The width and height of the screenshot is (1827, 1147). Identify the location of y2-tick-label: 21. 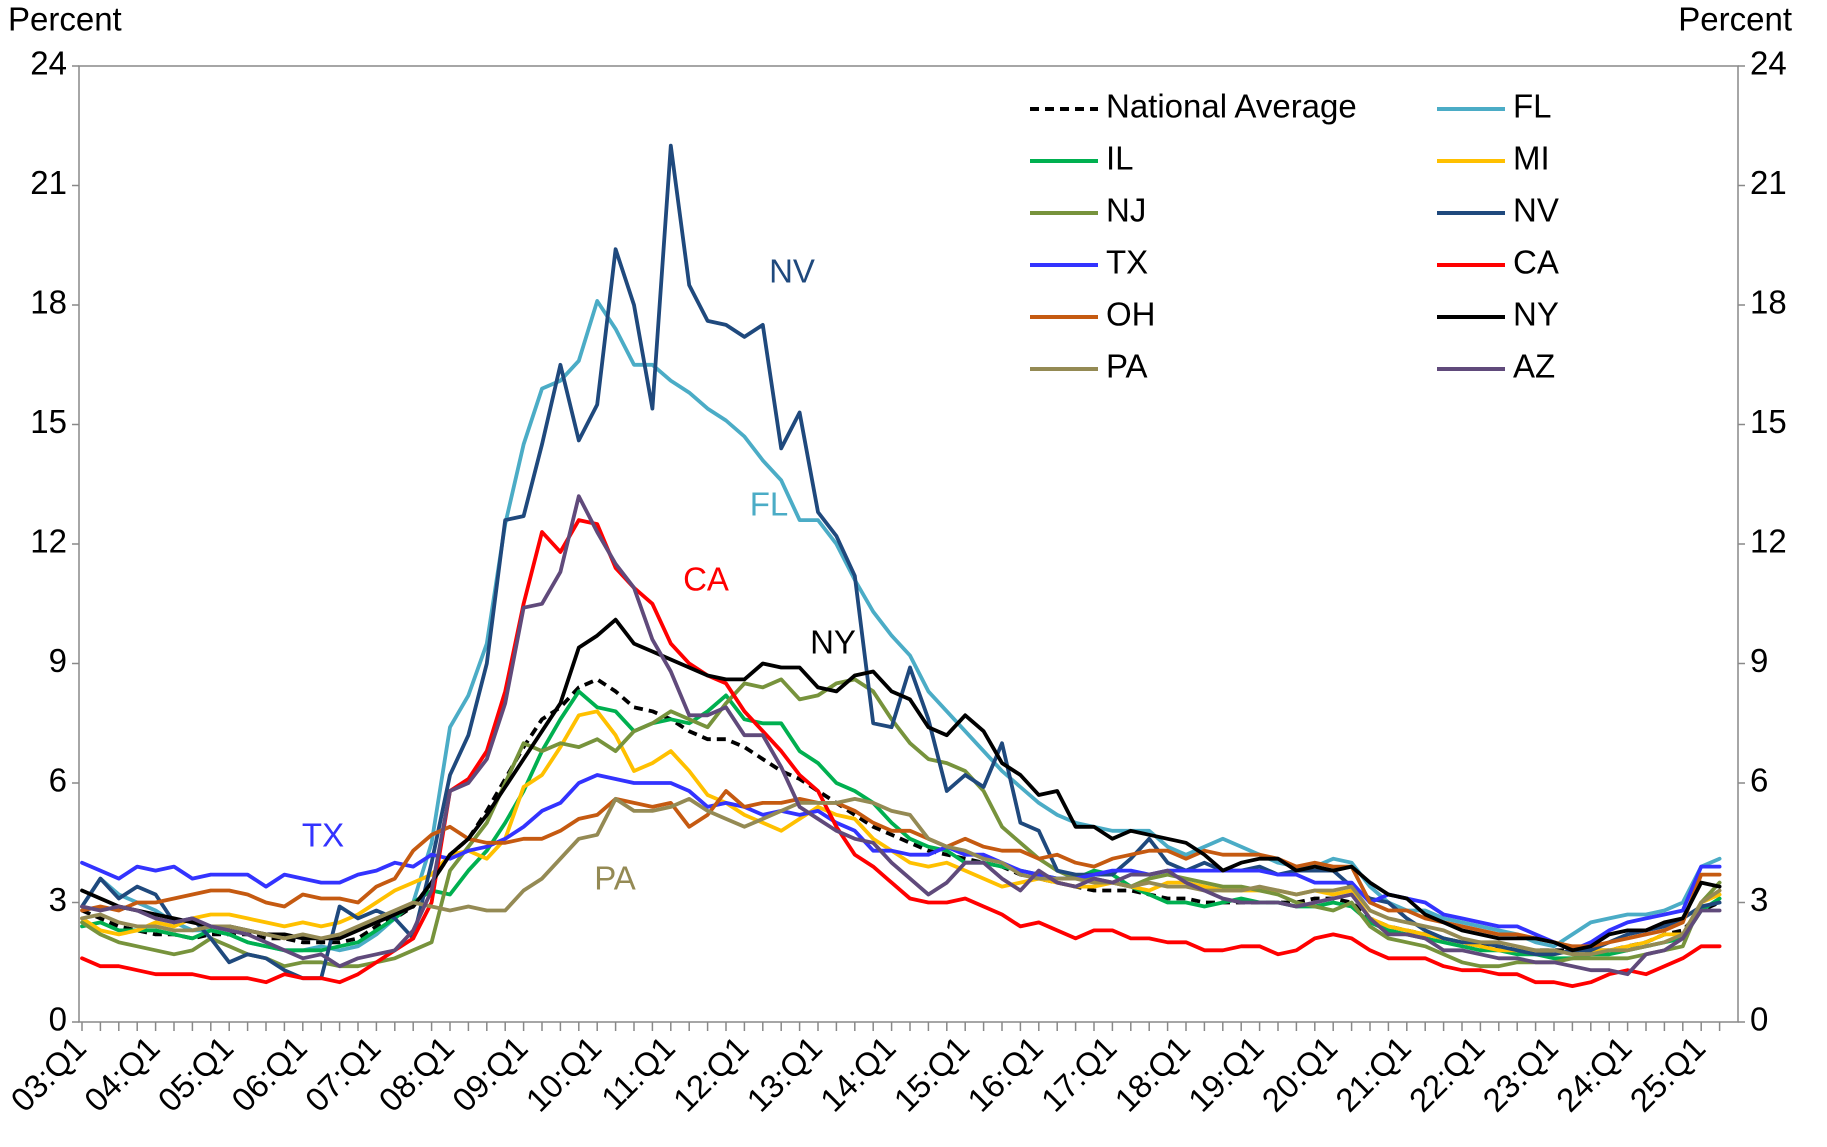
(1768, 182).